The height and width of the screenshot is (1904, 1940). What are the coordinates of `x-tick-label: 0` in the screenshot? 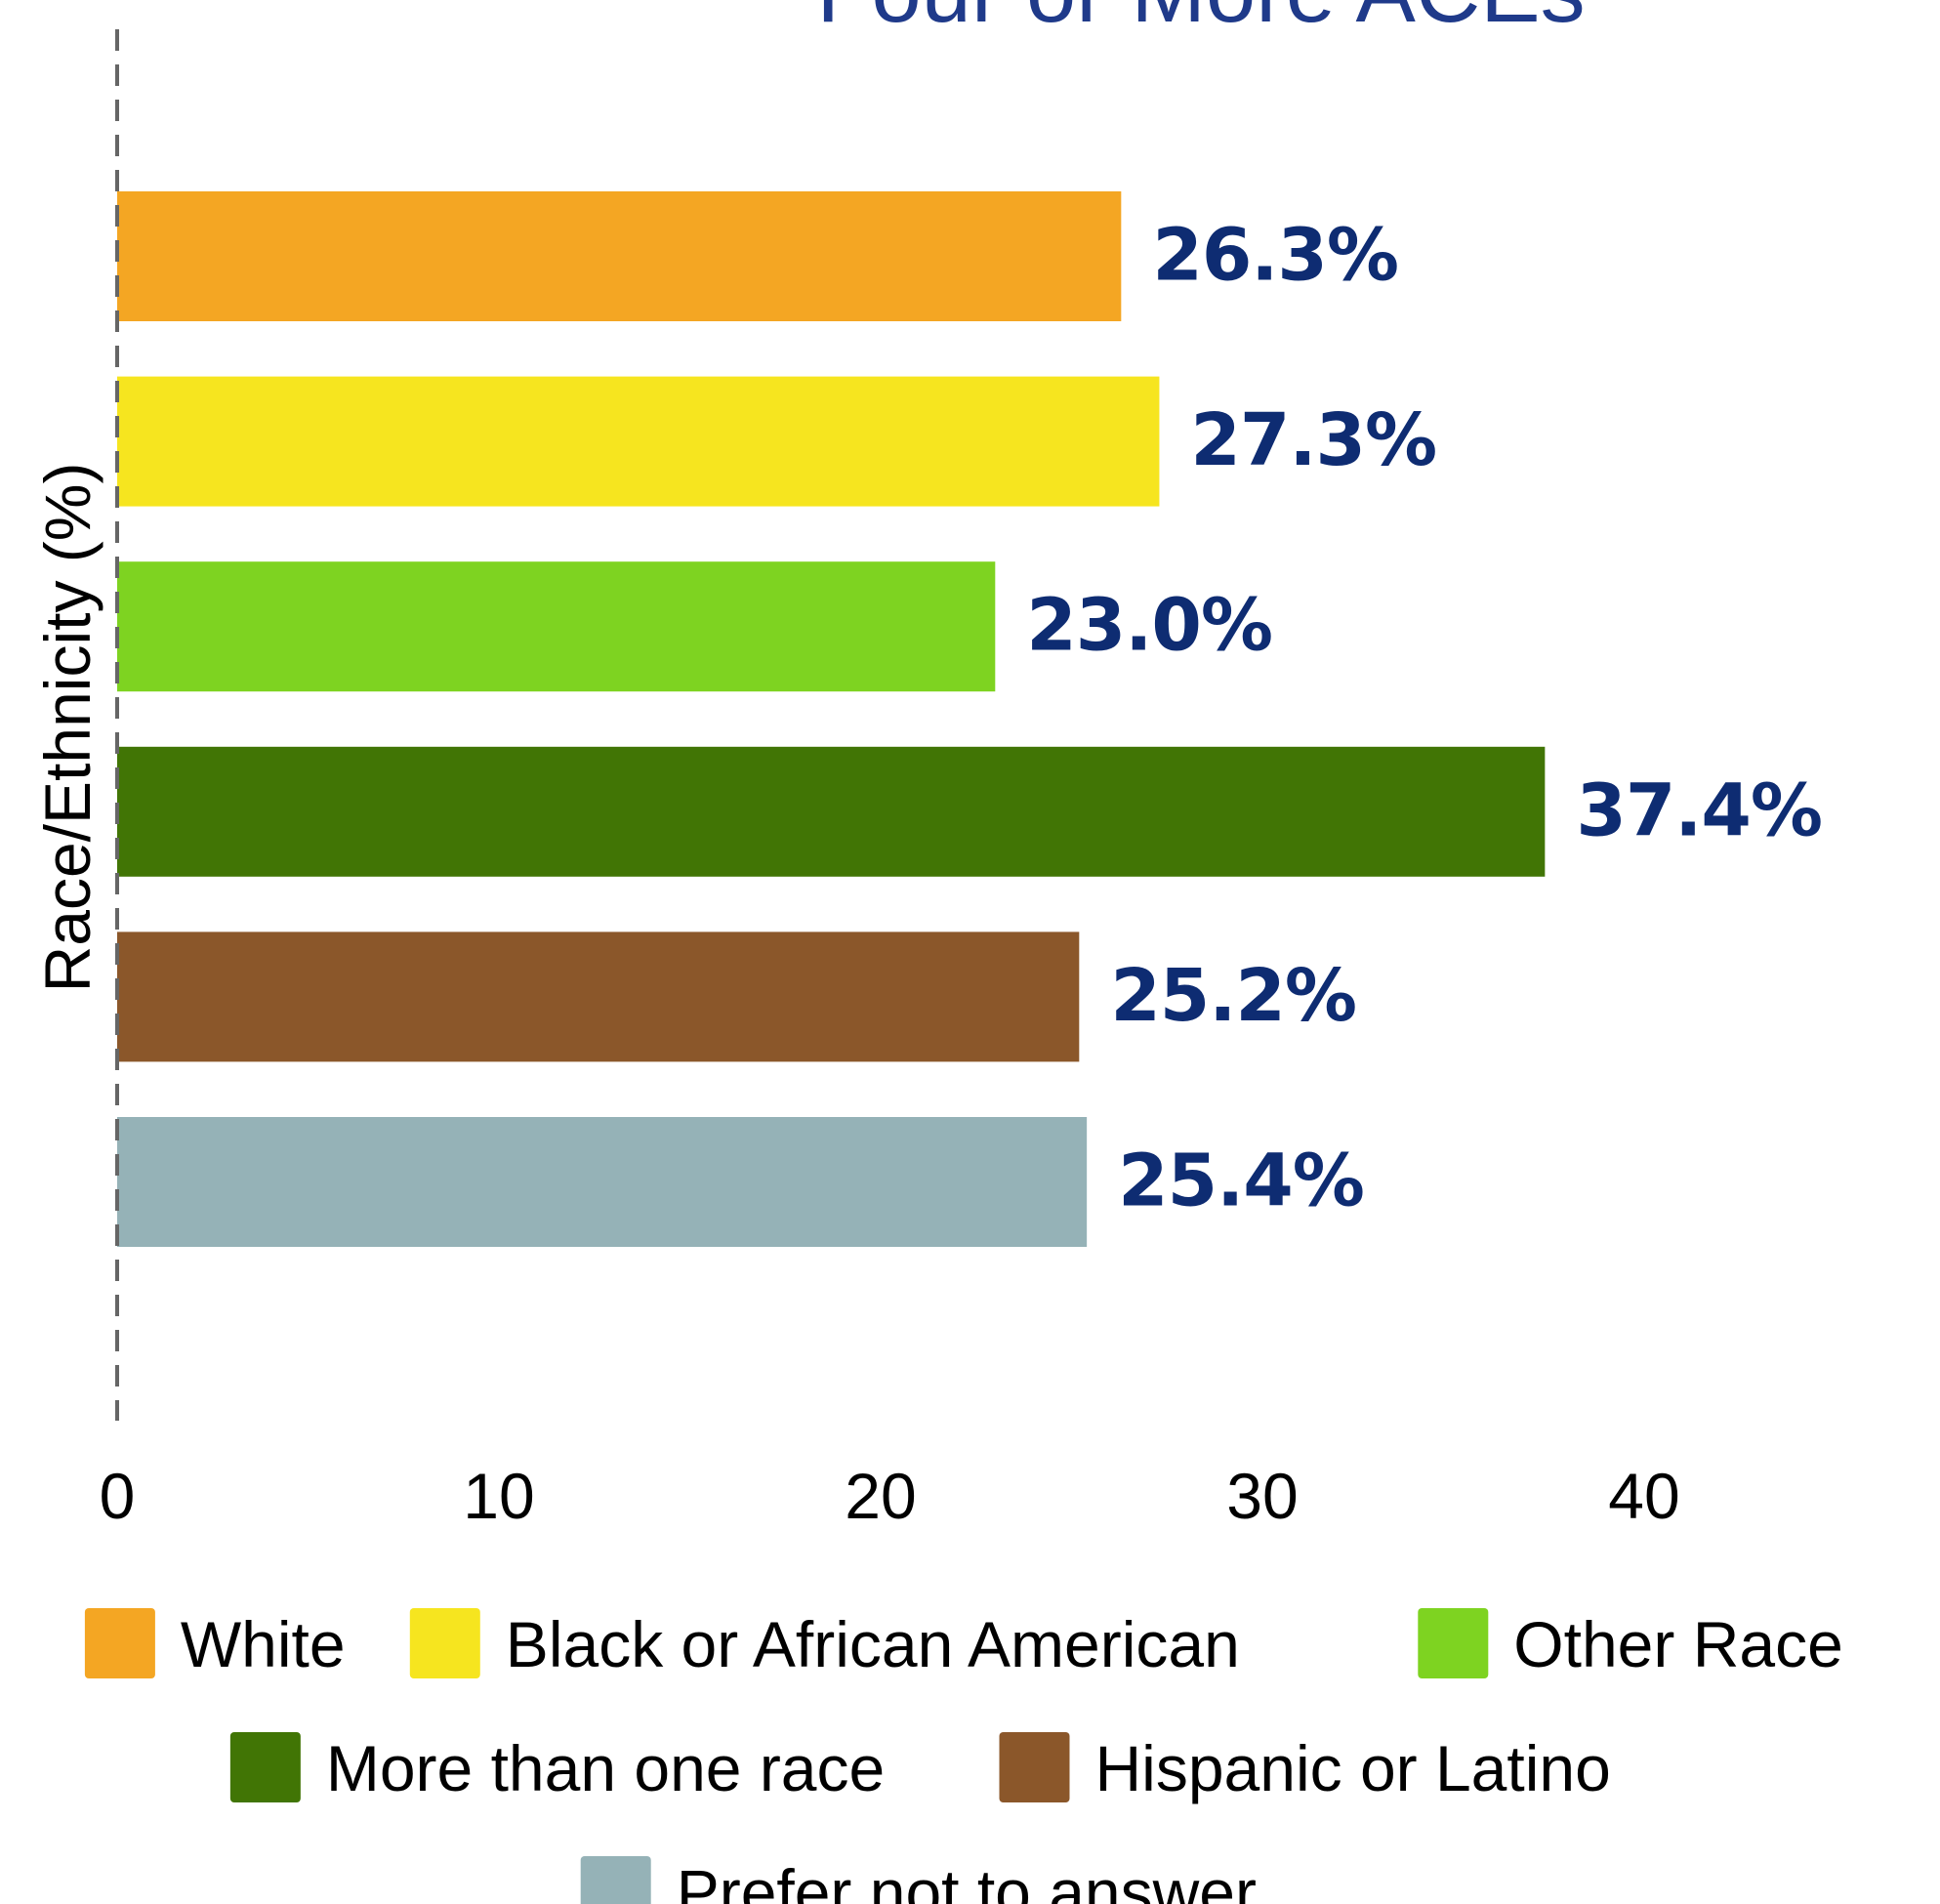 It's located at (118, 1496).